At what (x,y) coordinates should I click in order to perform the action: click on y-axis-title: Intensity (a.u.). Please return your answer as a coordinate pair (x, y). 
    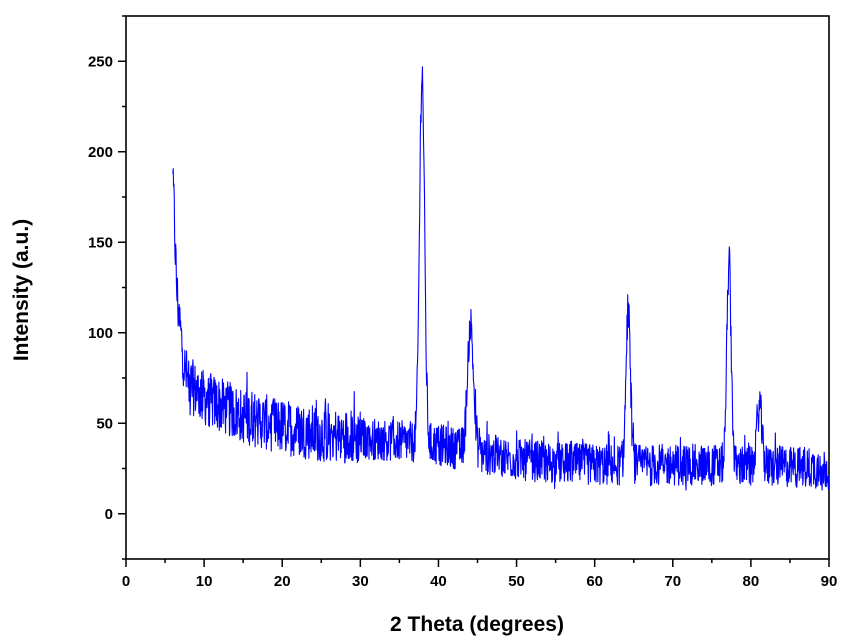
    Looking at the image, I should click on (21, 290).